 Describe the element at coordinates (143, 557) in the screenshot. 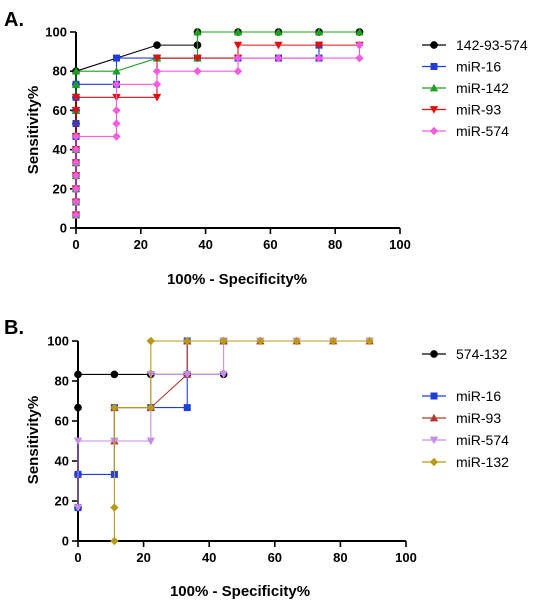

I see `x-tick-label: 20` at that location.